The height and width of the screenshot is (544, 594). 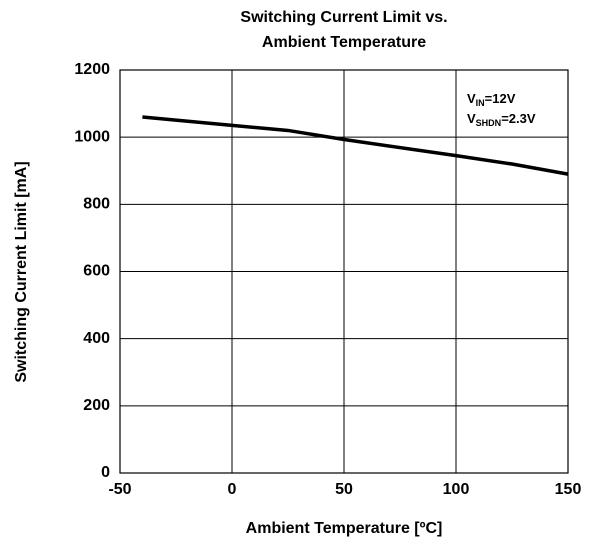 What do you see at coordinates (480, 103) in the screenshot?
I see `annotation-part: IN` at bounding box center [480, 103].